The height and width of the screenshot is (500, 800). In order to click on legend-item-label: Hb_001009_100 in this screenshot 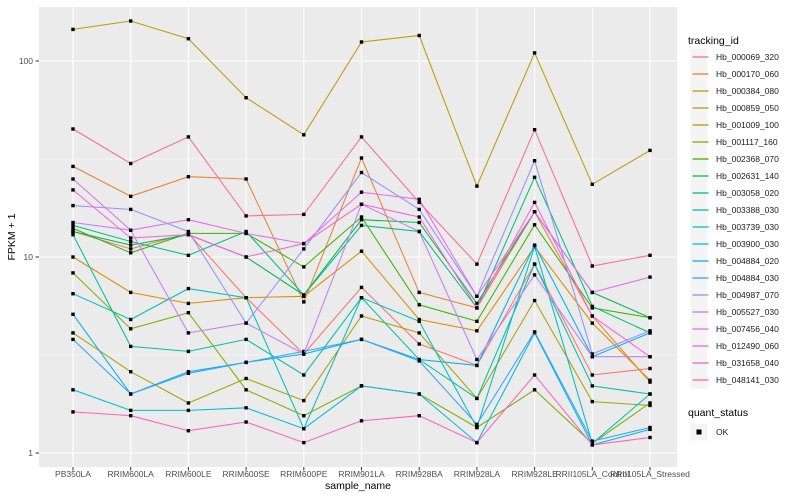, I will do `click(747, 125)`.